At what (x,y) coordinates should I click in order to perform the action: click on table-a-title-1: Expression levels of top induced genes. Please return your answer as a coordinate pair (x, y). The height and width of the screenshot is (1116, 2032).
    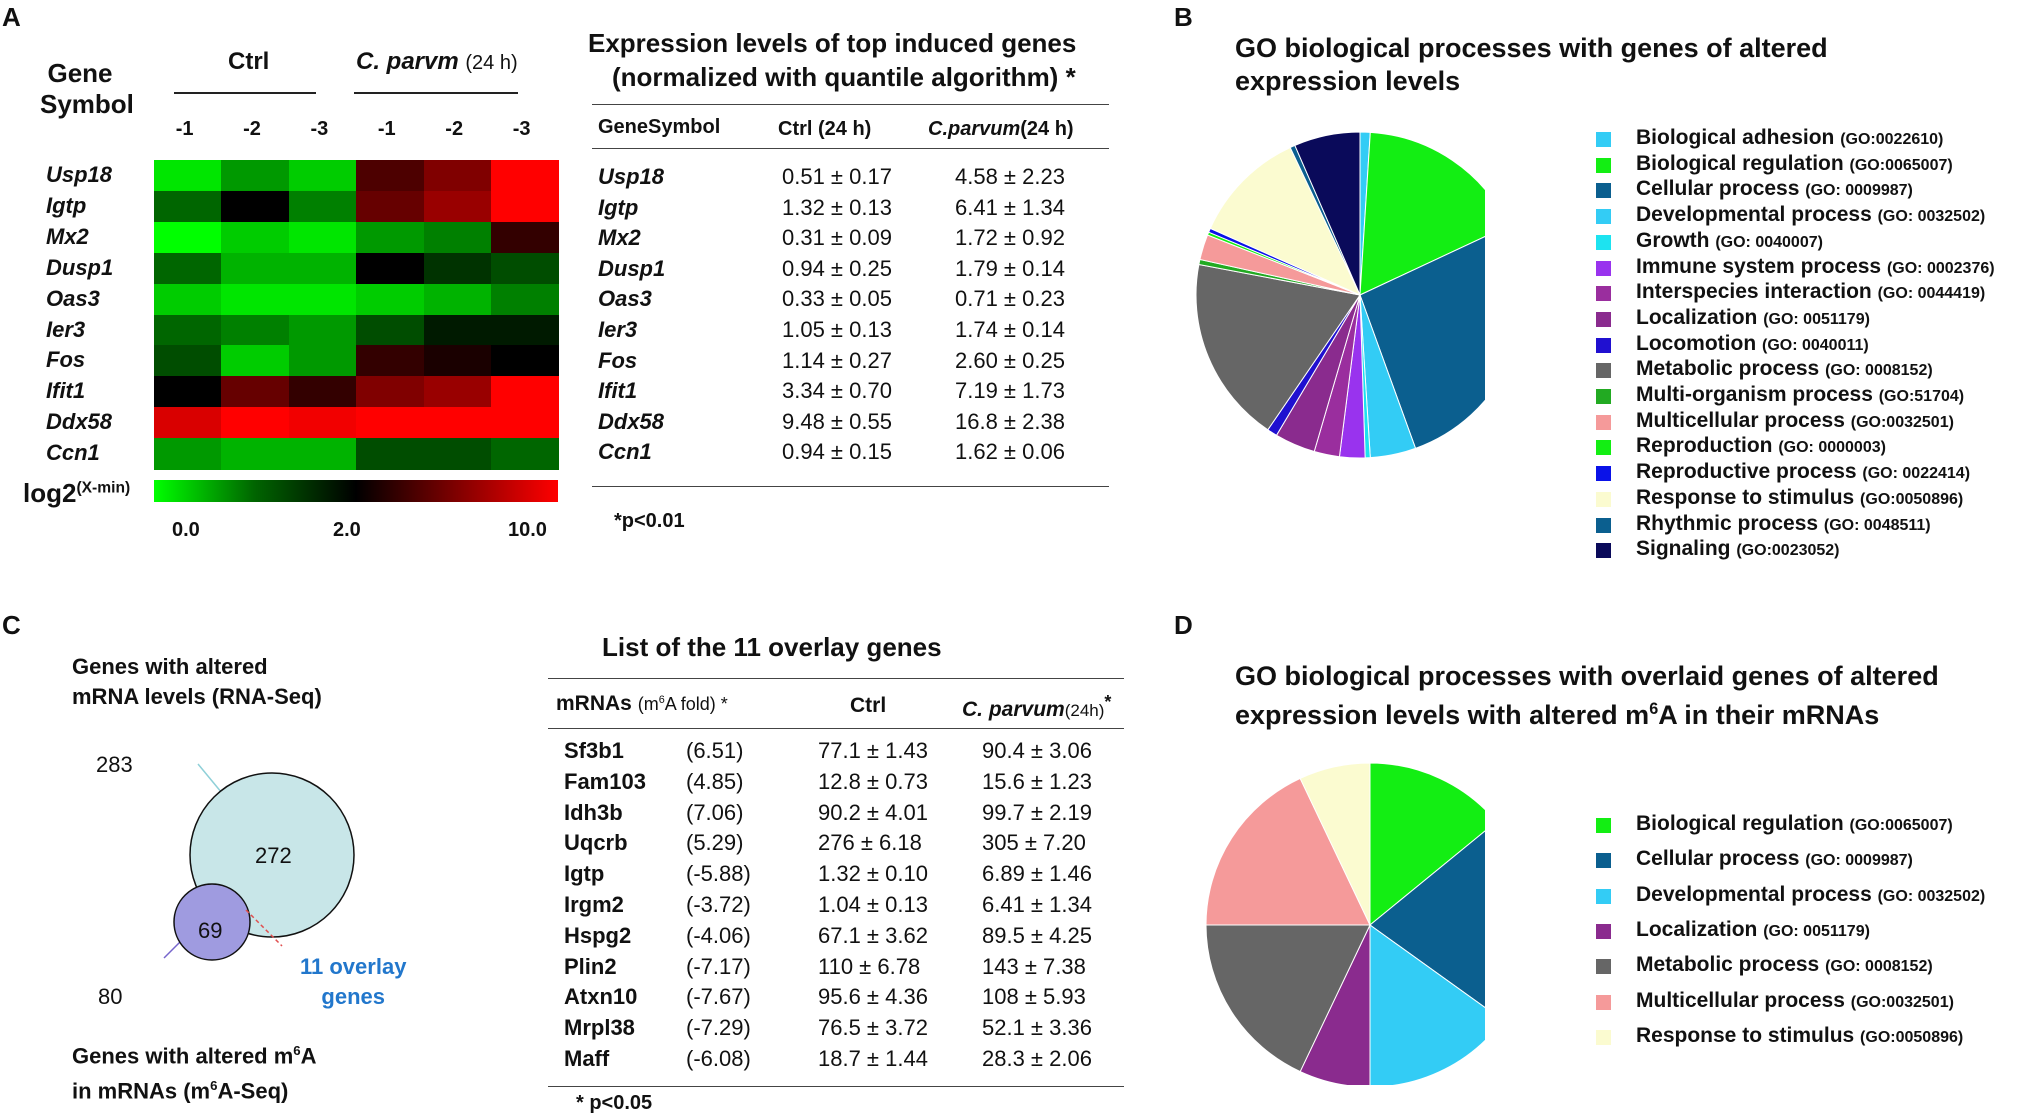
    Looking at the image, I should click on (832, 43).